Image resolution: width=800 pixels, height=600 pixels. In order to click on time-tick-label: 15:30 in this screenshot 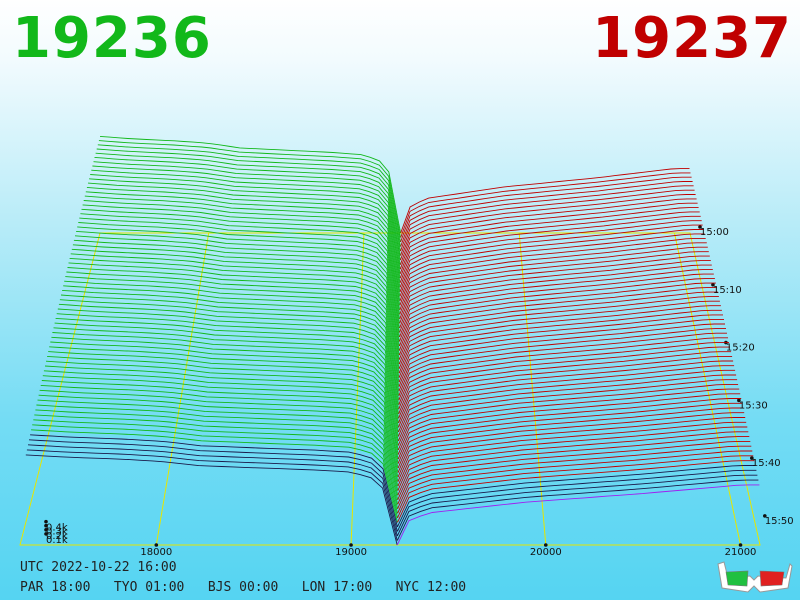, I will do `click(753, 405)`.